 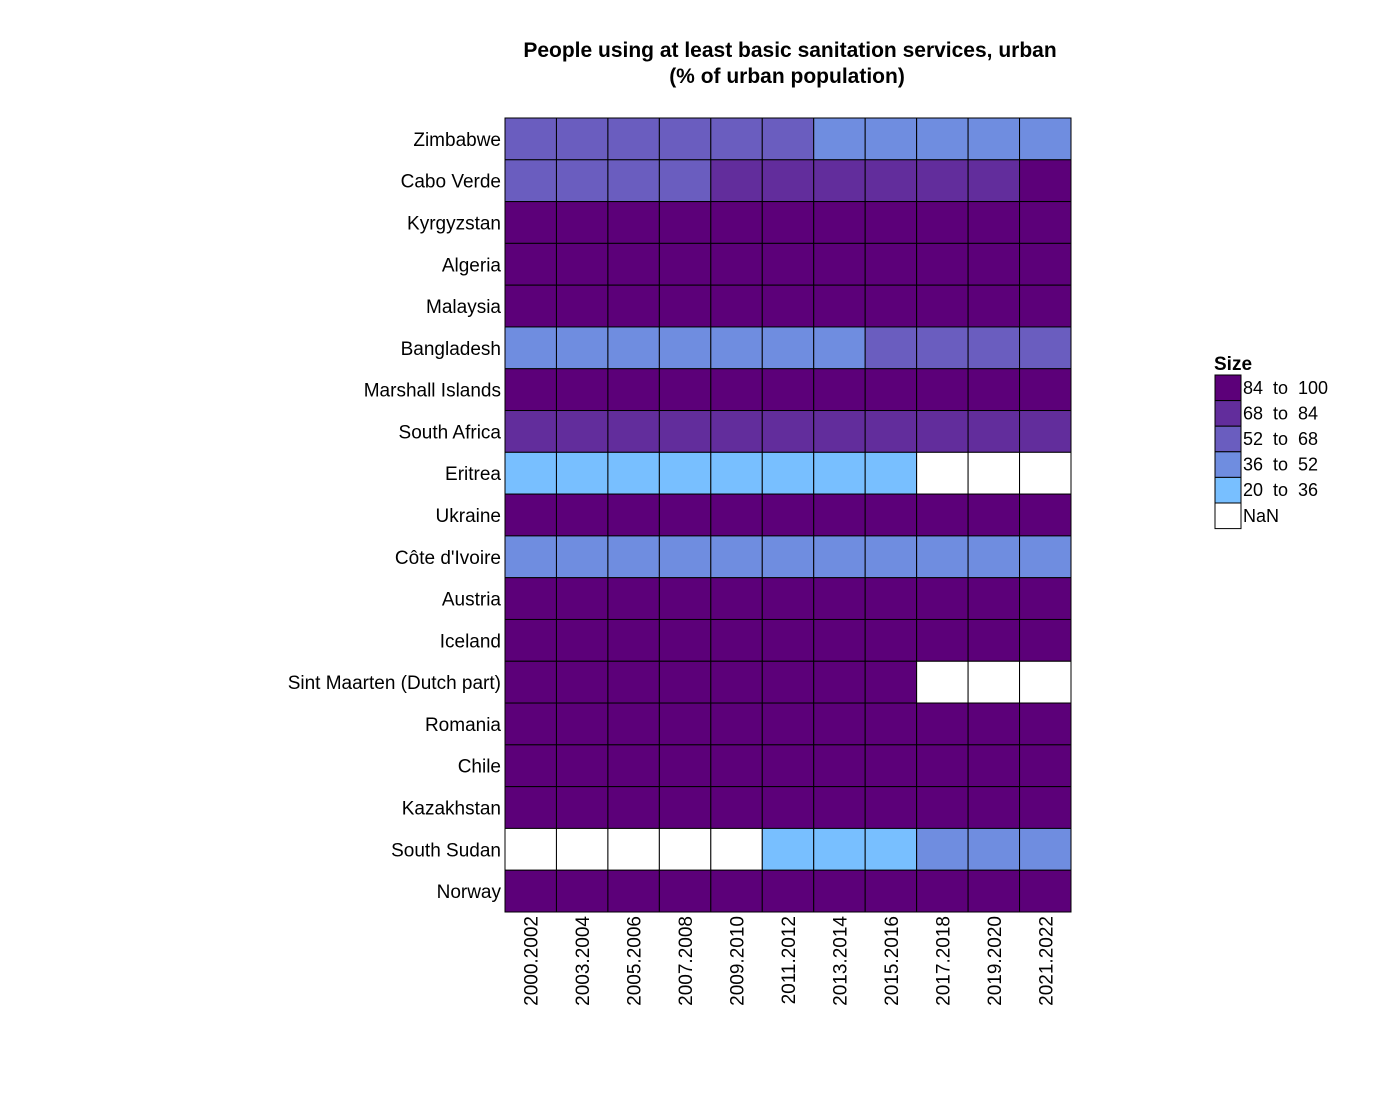 What do you see at coordinates (394, 683) in the screenshot?
I see `row-label: Sint Maarten (Dutch part)` at bounding box center [394, 683].